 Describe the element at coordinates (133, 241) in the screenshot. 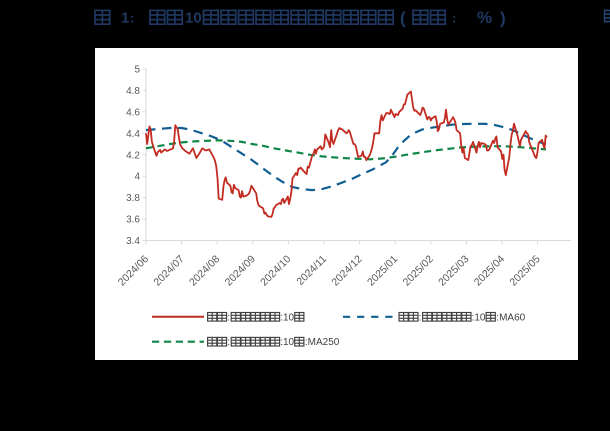

I see `svg-text: 3.4` at that location.